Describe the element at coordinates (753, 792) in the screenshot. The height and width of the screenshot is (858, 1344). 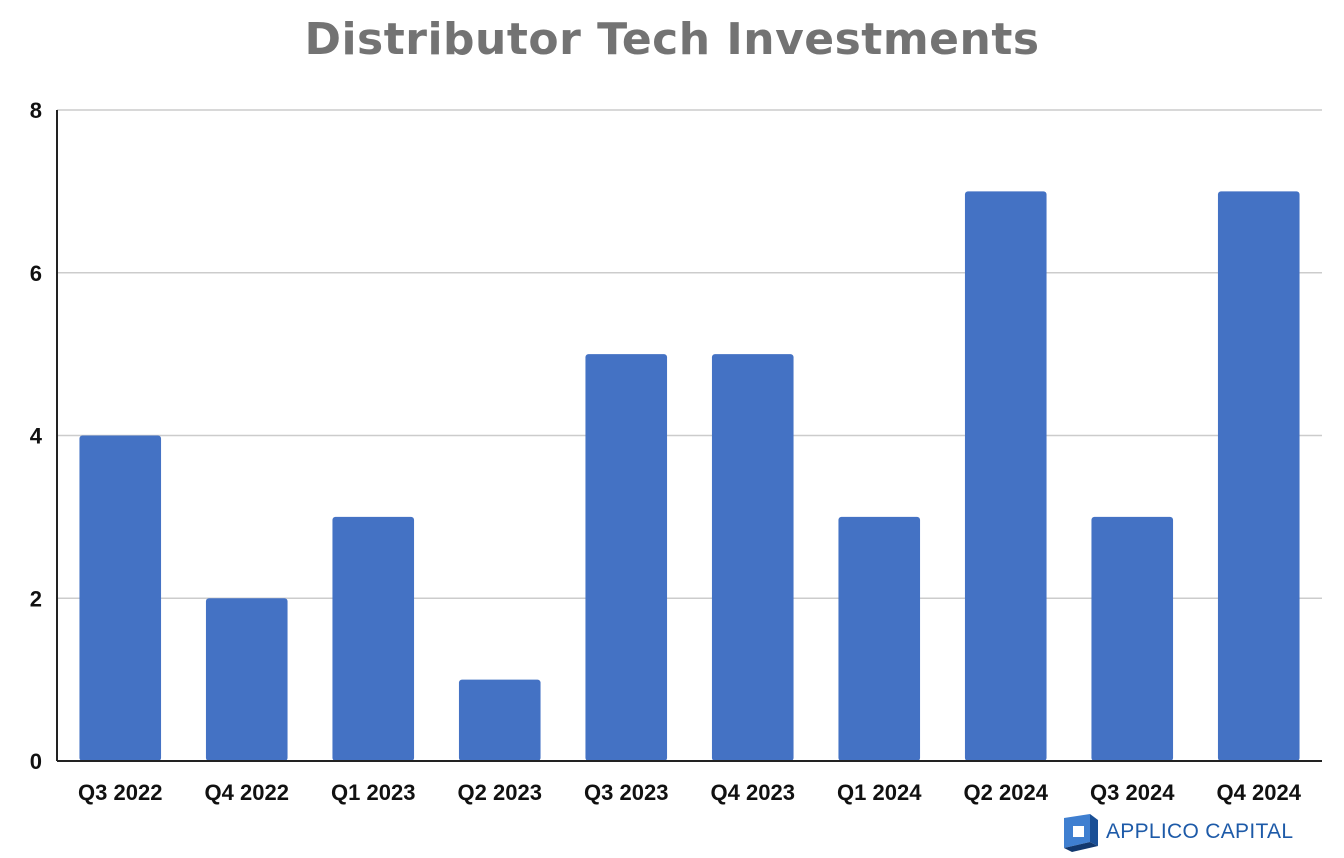
I see `x-tick-label: Q4 2023` at that location.